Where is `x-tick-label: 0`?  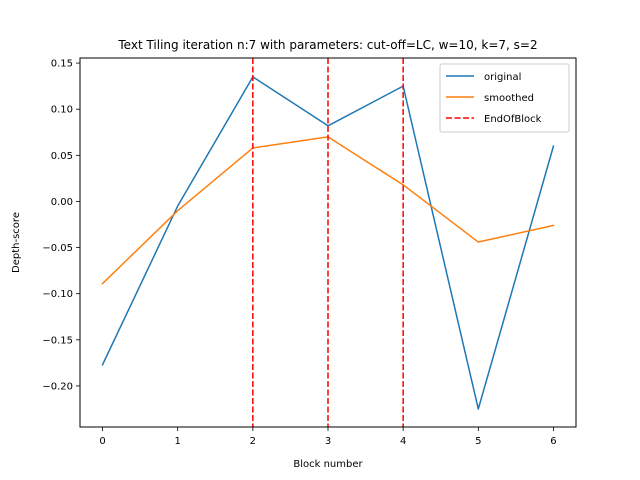 x-tick-label: 0 is located at coordinates (102, 441).